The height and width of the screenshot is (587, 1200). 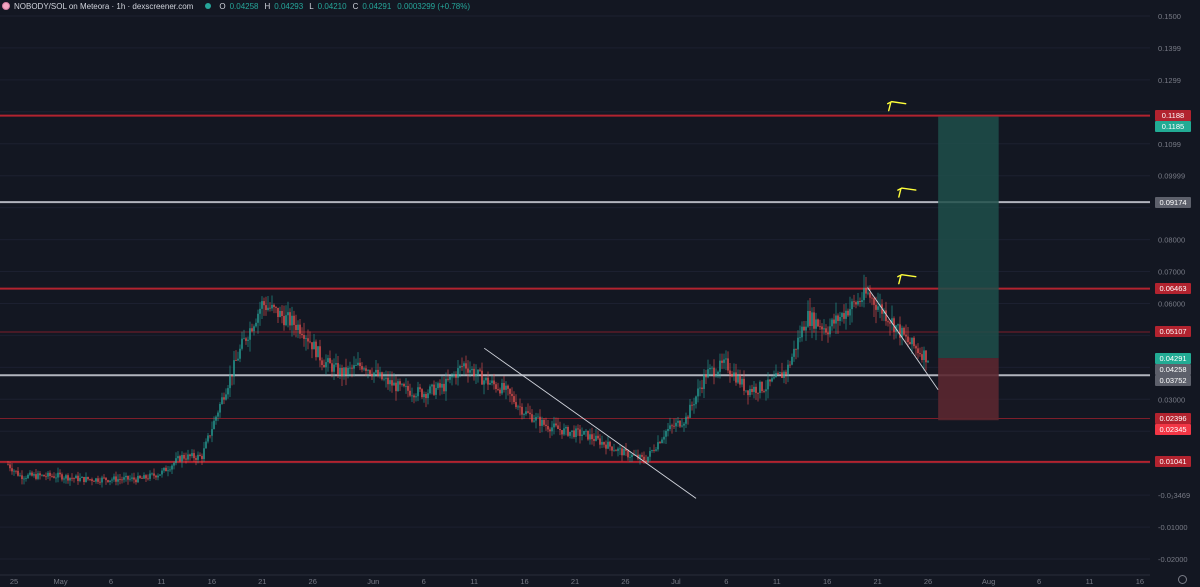 I want to click on price-change: 0.0003299 (+0.78%), so click(x=434, y=6).